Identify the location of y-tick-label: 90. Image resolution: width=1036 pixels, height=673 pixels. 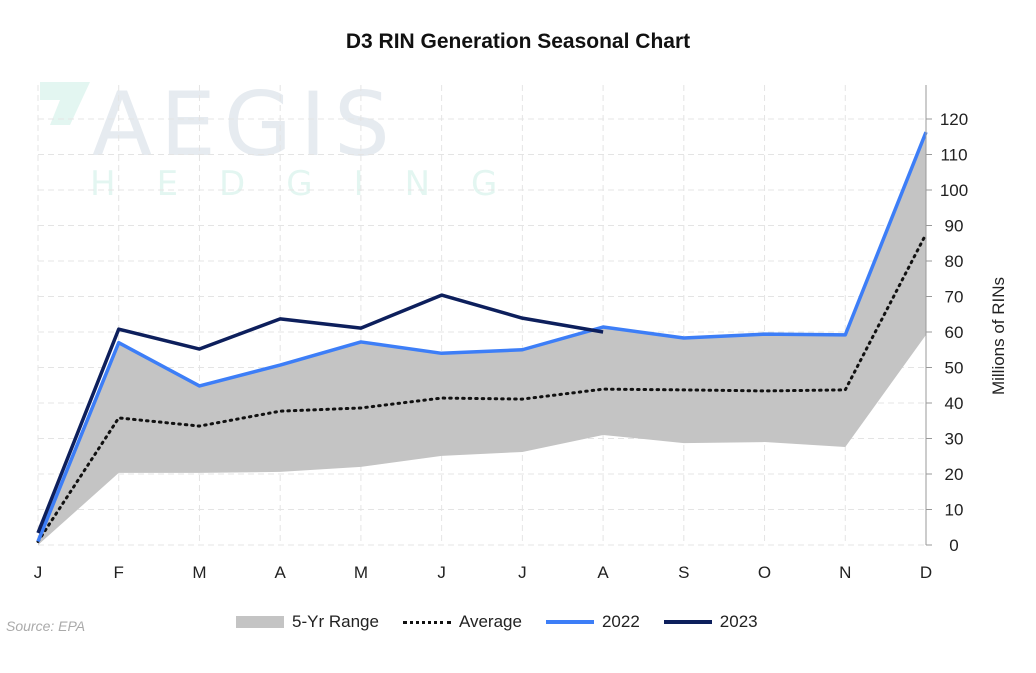
(954, 226).